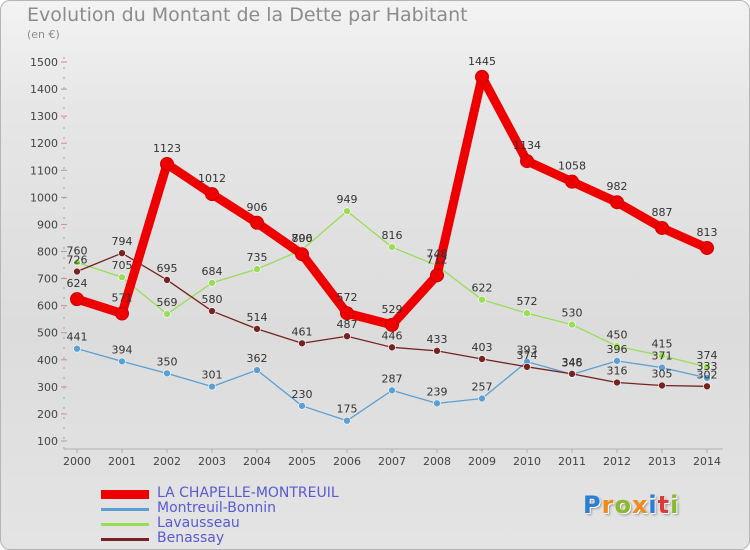 The height and width of the screenshot is (550, 750). What do you see at coordinates (44, 116) in the screenshot?
I see `y-tick-label: 1300` at bounding box center [44, 116].